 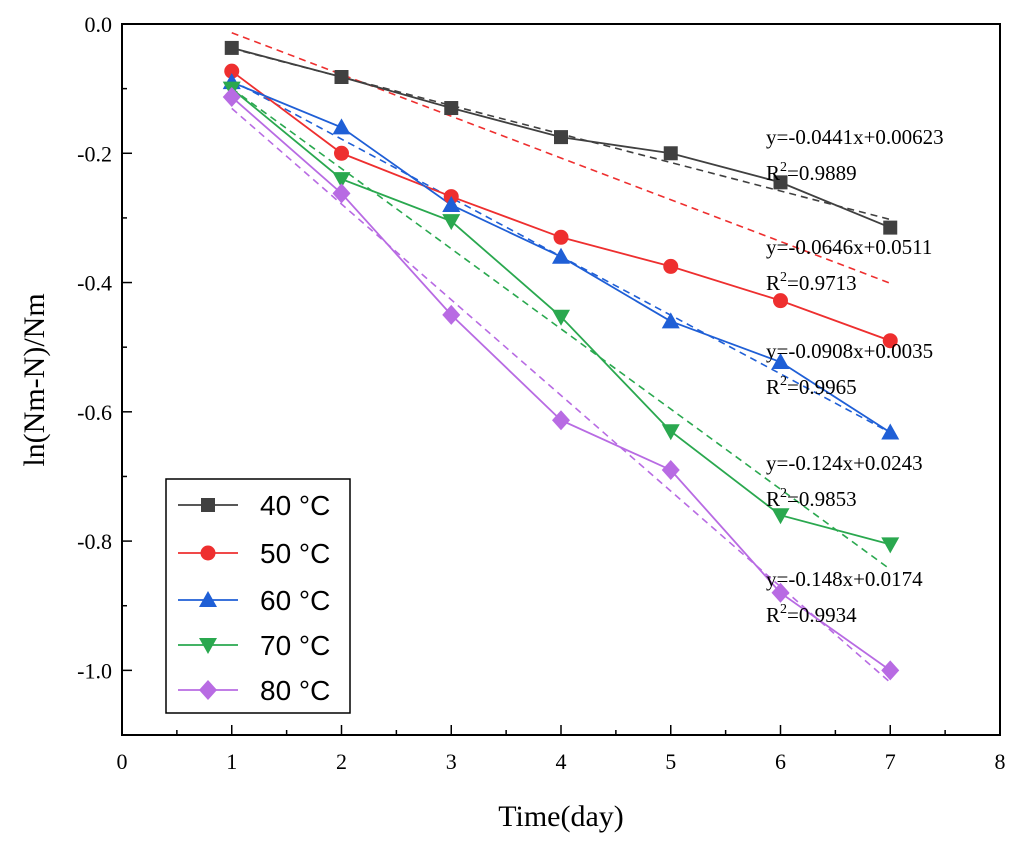 I want to click on legend-box, so click(x=258, y=596).